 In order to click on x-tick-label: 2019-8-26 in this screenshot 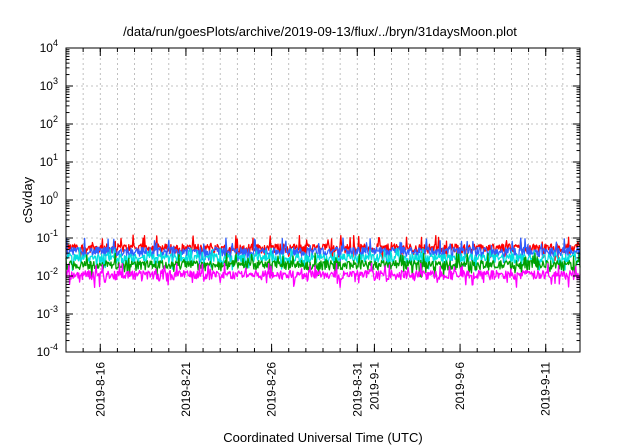, I will do `click(272, 389)`.